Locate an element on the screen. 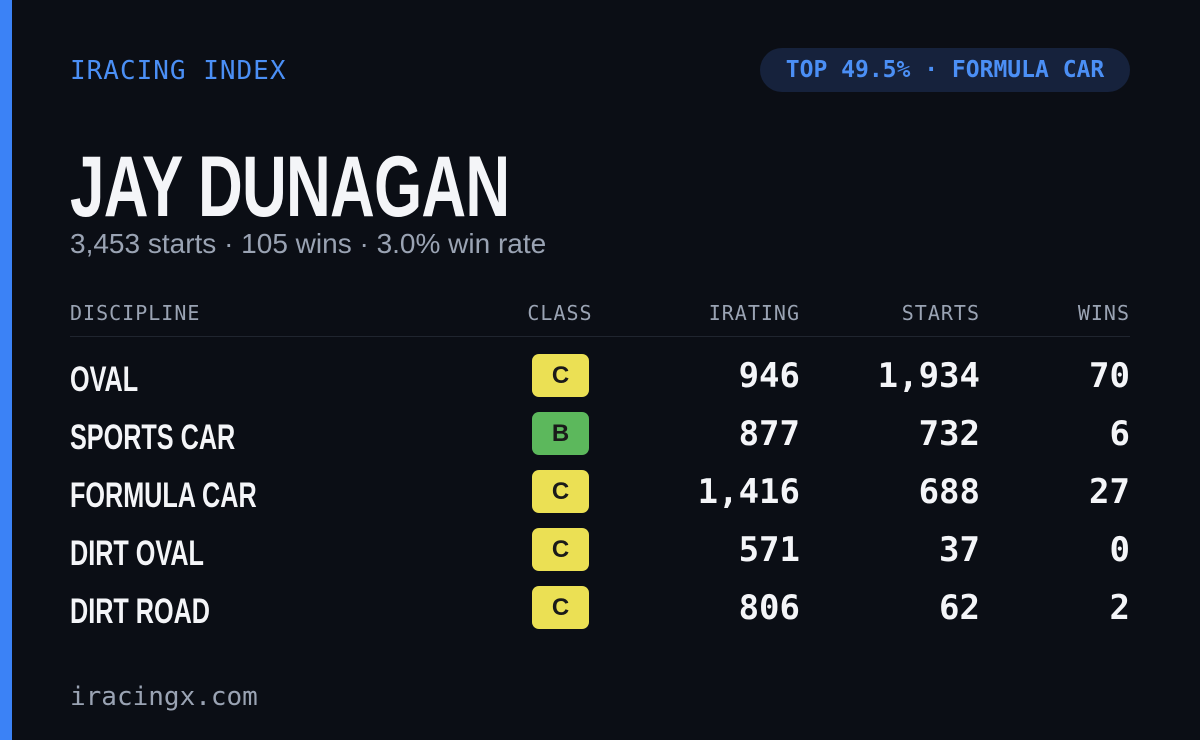 Image resolution: width=1200 pixels, height=740 pixels. wins: 6 is located at coordinates (1119, 434).